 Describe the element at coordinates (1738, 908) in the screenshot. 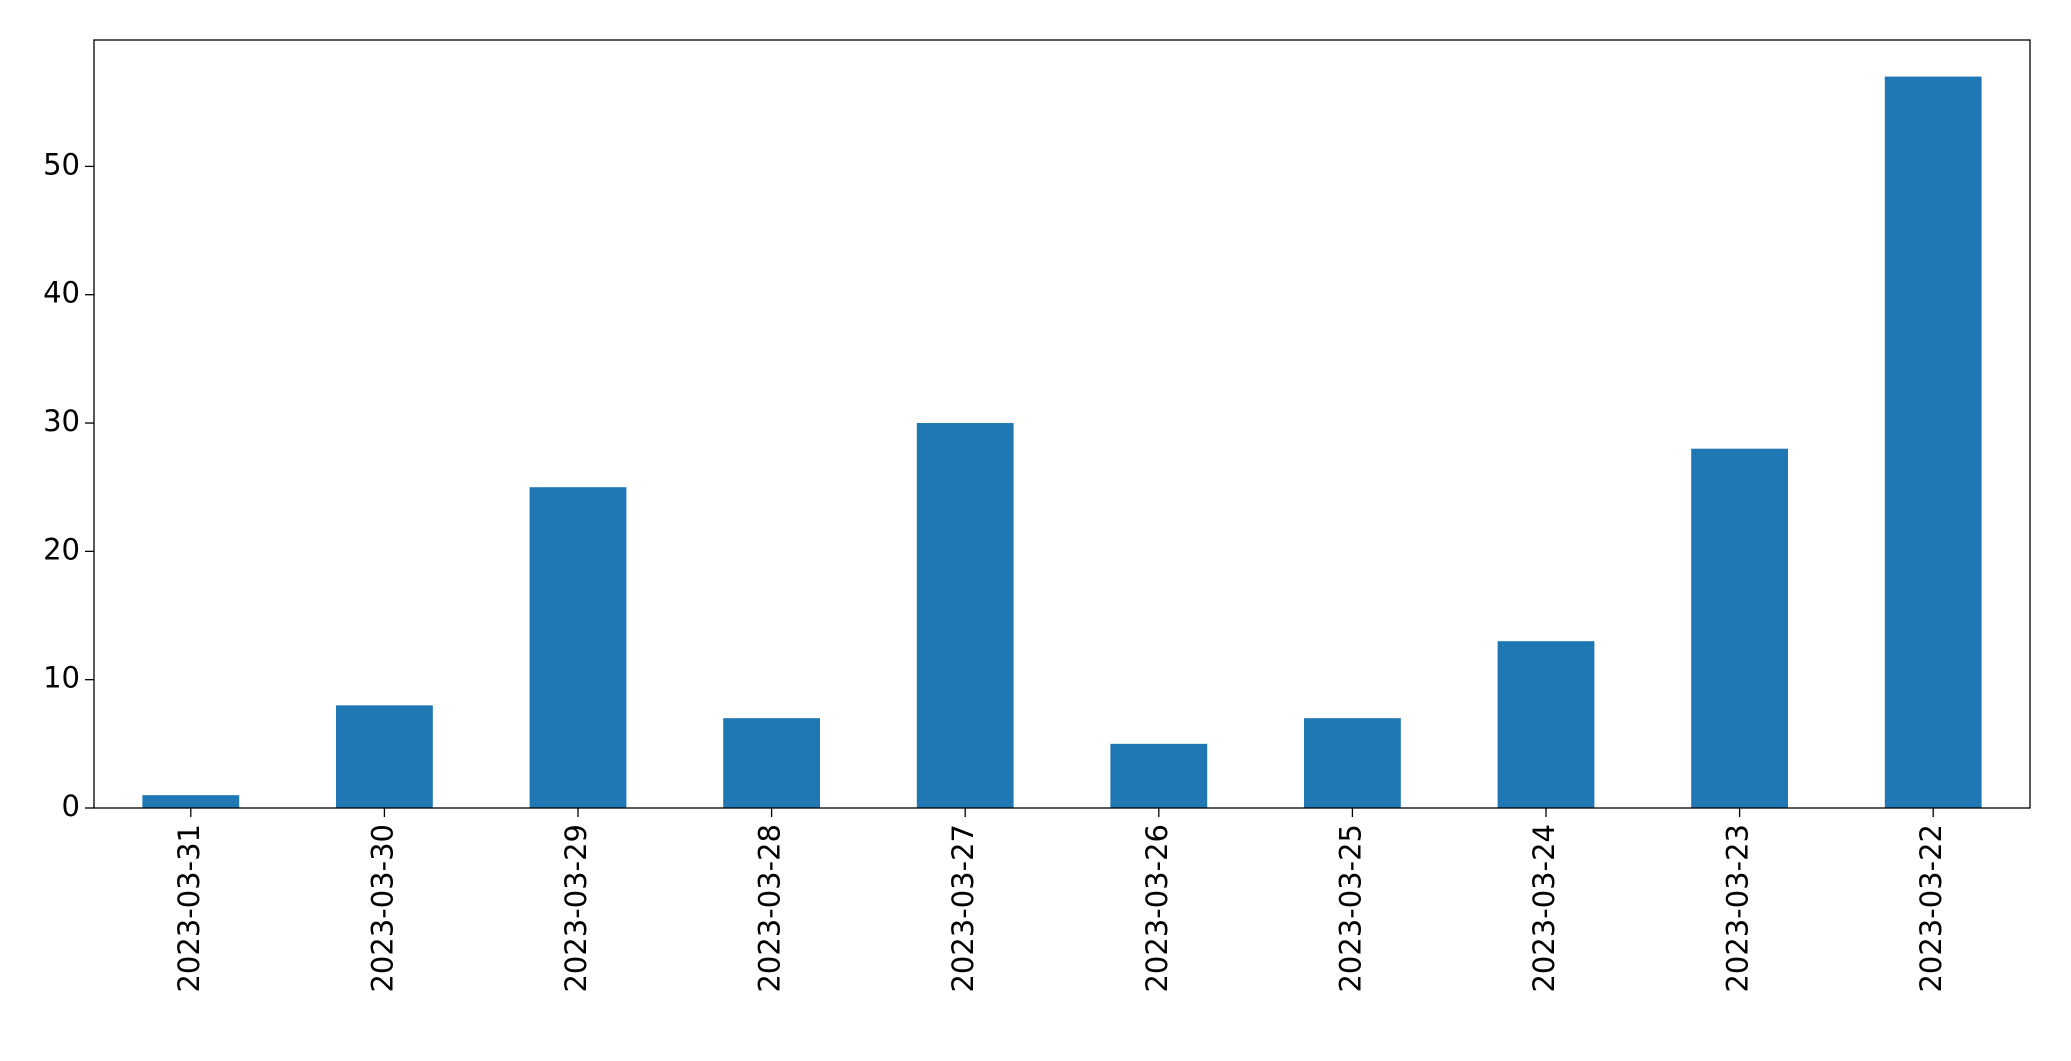

I see `x-tick-label: 2023-03-23` at that location.